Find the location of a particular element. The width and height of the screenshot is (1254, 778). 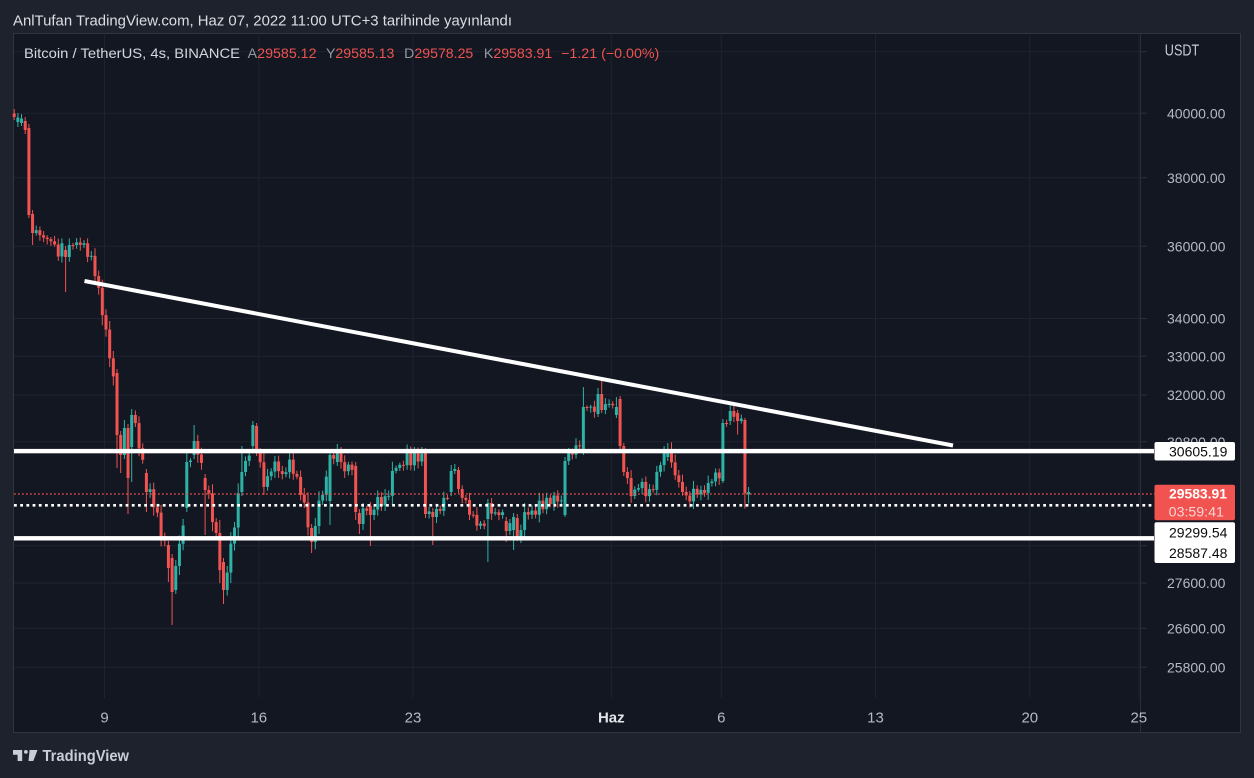

svg-text: 30605.19 is located at coordinates (1198, 451).